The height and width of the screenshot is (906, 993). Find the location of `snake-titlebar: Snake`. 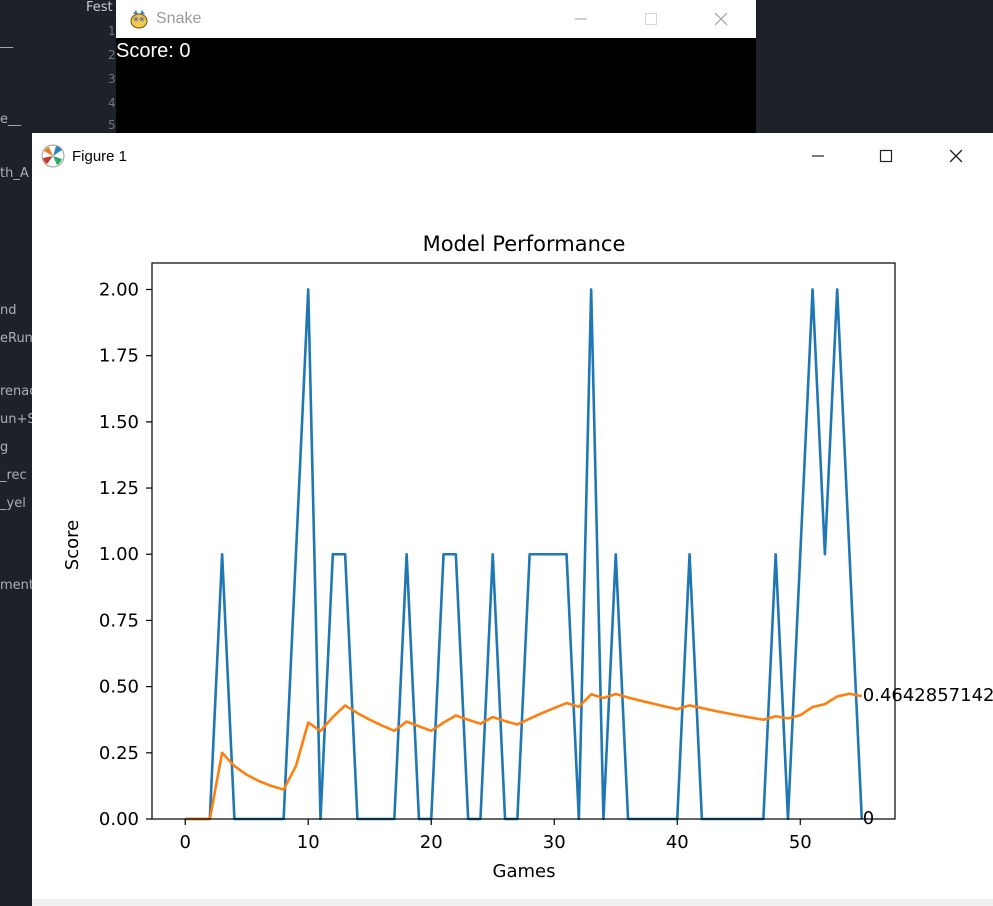

snake-titlebar: Snake is located at coordinates (436, 19).